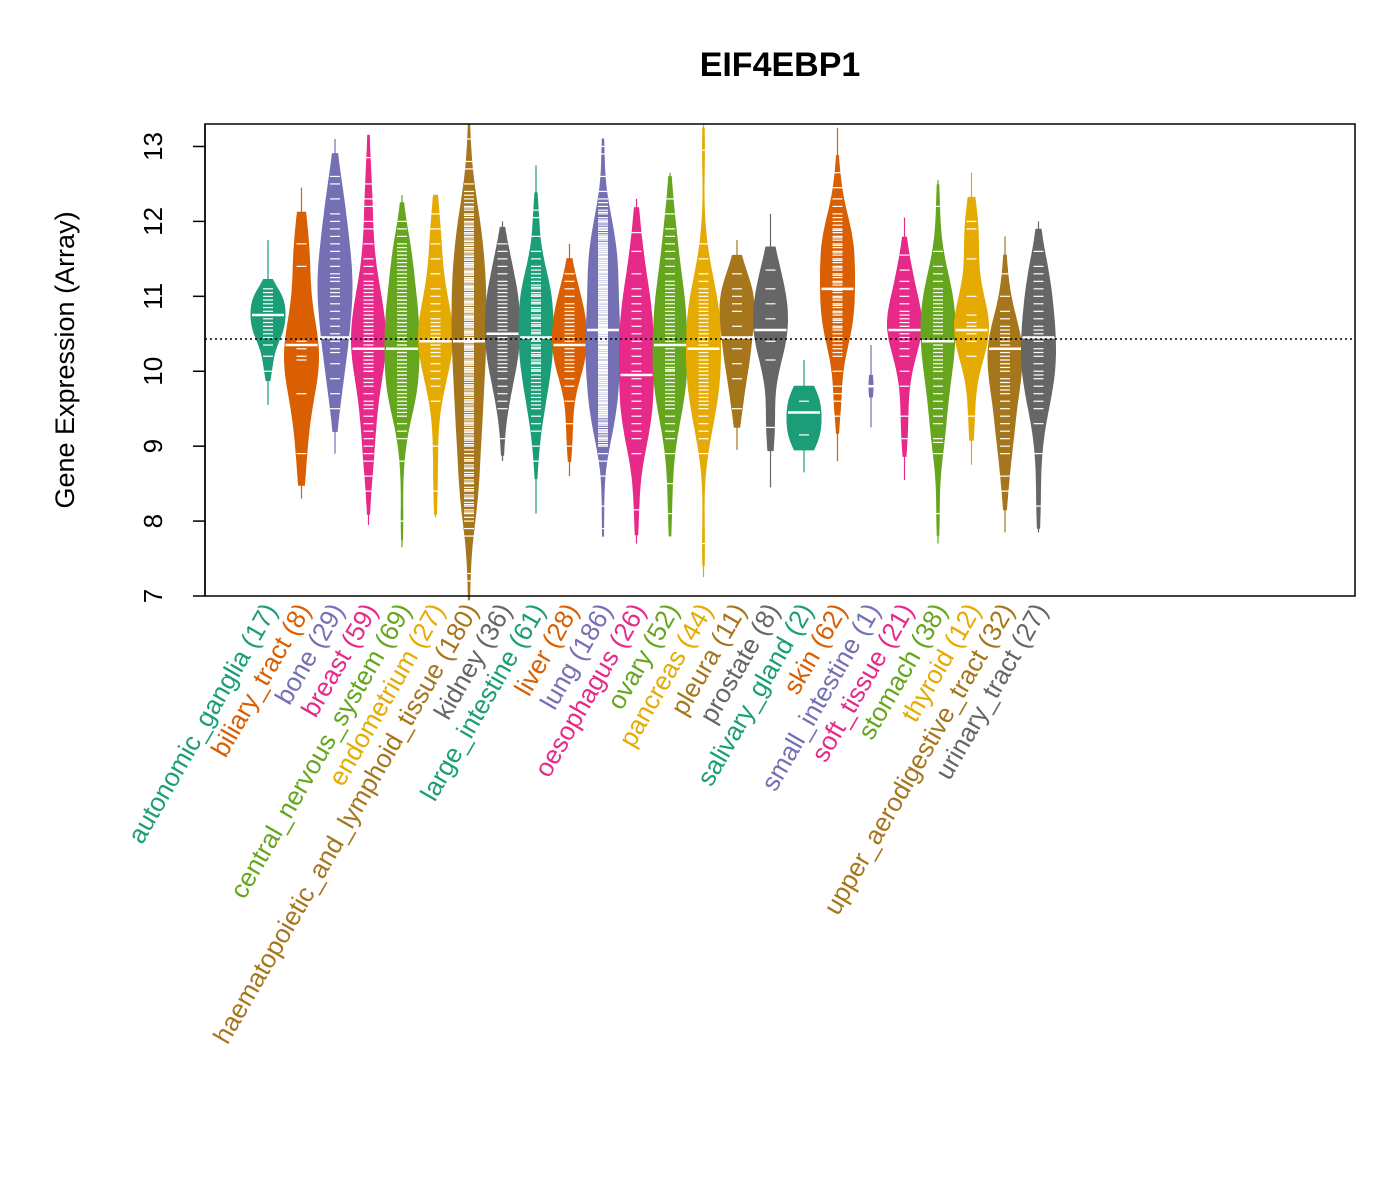  I want to click on y-tick-label: 13, so click(153, 146).